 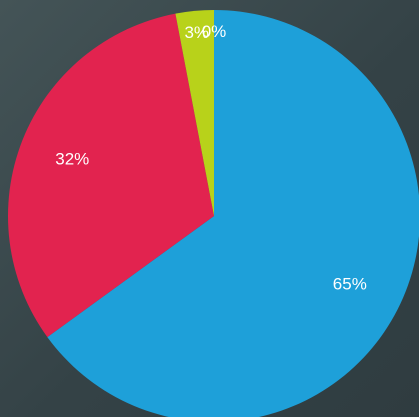 I want to click on slice-label-1: 32%, so click(x=72, y=158).